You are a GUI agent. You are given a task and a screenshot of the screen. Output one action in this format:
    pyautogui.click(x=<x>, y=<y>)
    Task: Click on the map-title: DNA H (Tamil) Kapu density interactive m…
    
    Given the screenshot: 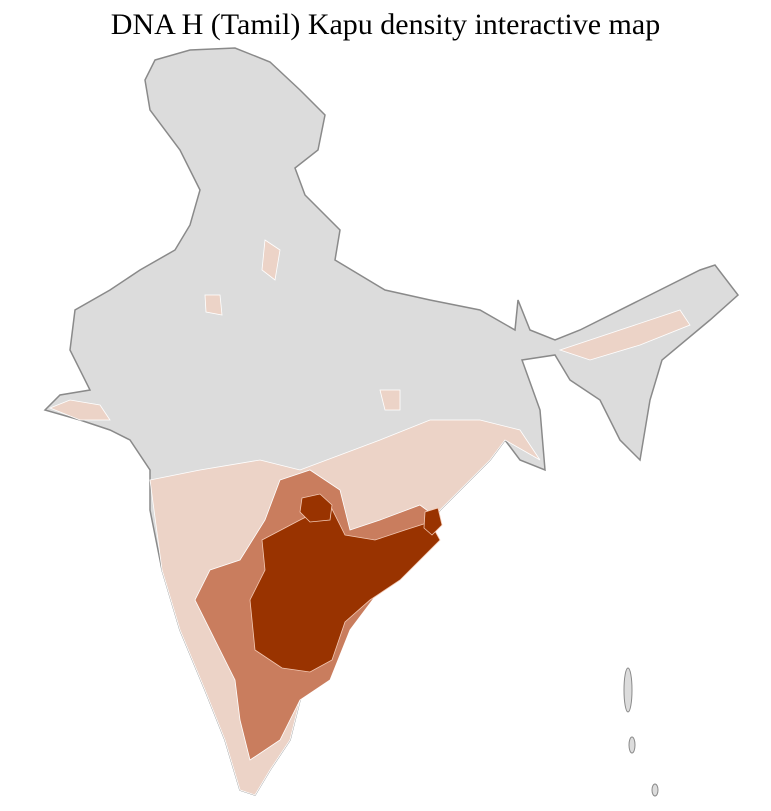 What is the action you would take?
    pyautogui.click(x=385, y=24)
    